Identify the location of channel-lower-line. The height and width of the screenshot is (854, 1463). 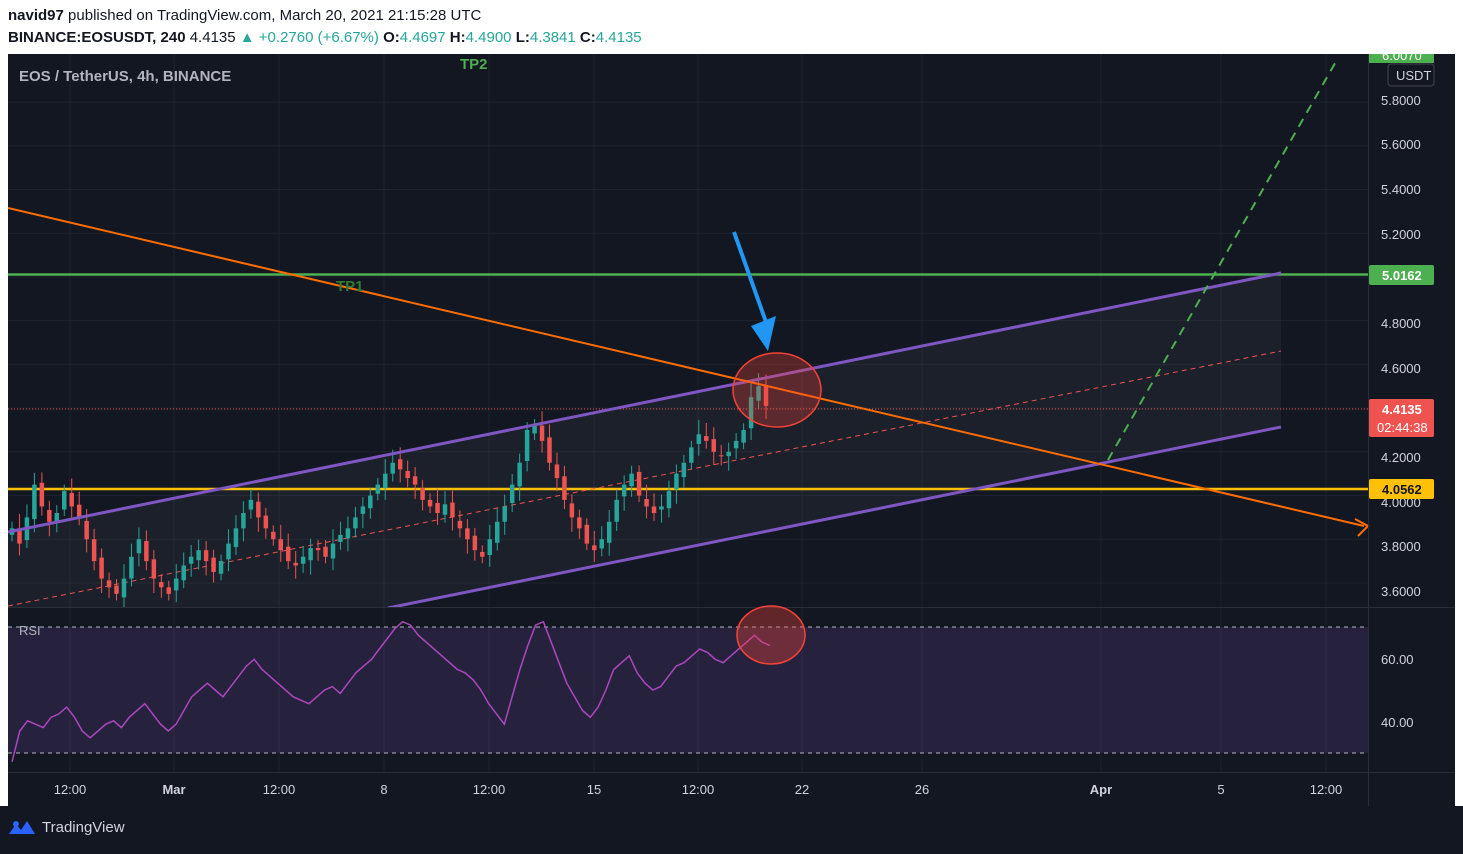
(834, 516).